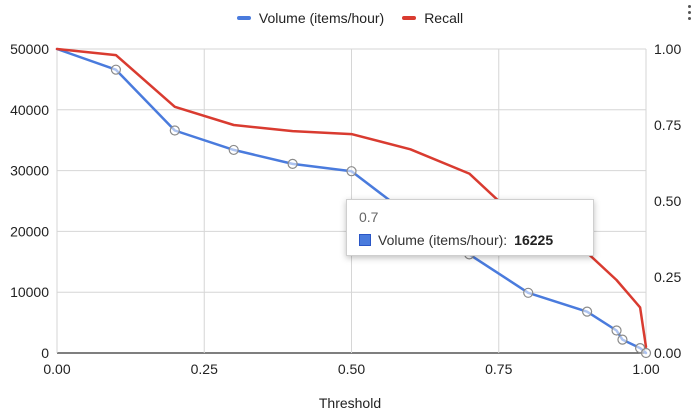 The width and height of the screenshot is (700, 420). What do you see at coordinates (444, 18) in the screenshot?
I see `legend-label-recall: Recall` at bounding box center [444, 18].